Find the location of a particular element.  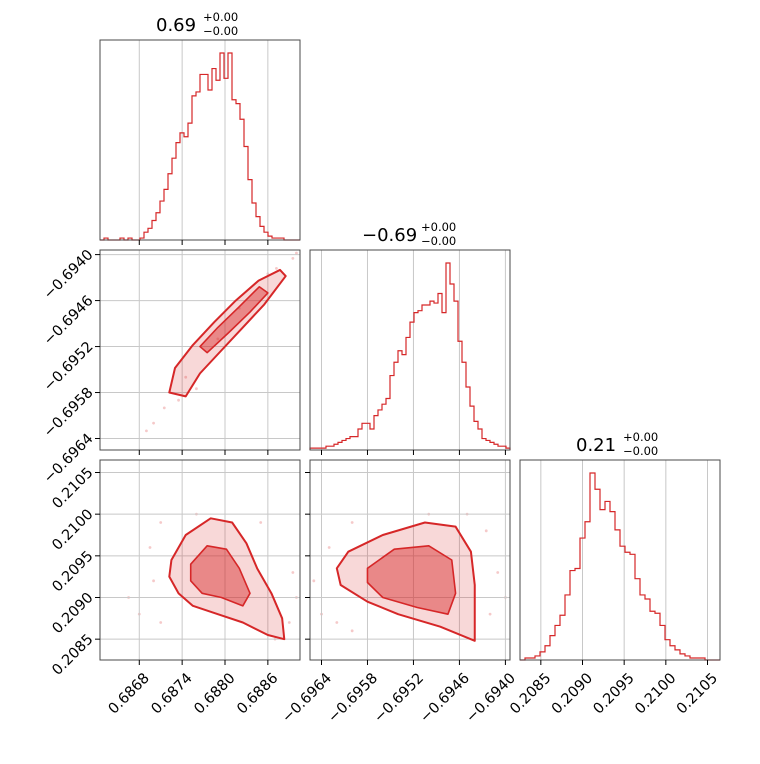

ytick-label-1-3: −0.6946 is located at coordinates (69, 321).